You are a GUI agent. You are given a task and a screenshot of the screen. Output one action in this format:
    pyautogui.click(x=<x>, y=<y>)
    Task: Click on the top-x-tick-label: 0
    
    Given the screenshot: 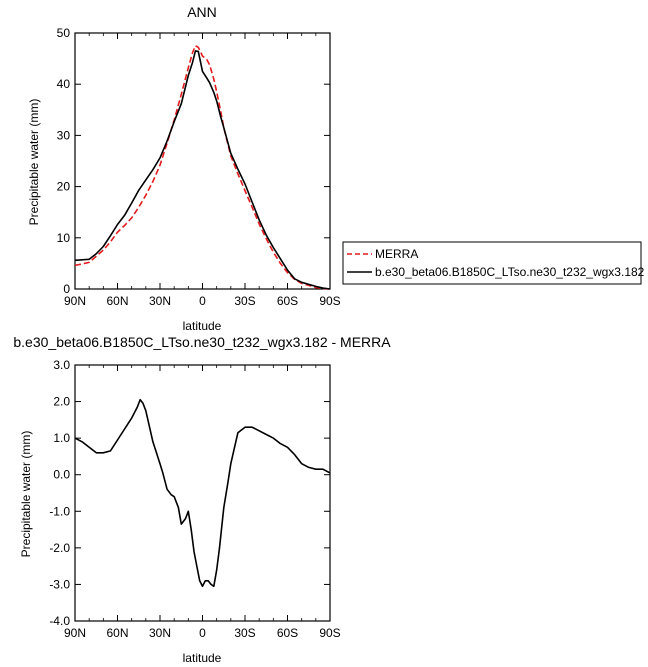 What is the action you would take?
    pyautogui.click(x=202, y=301)
    